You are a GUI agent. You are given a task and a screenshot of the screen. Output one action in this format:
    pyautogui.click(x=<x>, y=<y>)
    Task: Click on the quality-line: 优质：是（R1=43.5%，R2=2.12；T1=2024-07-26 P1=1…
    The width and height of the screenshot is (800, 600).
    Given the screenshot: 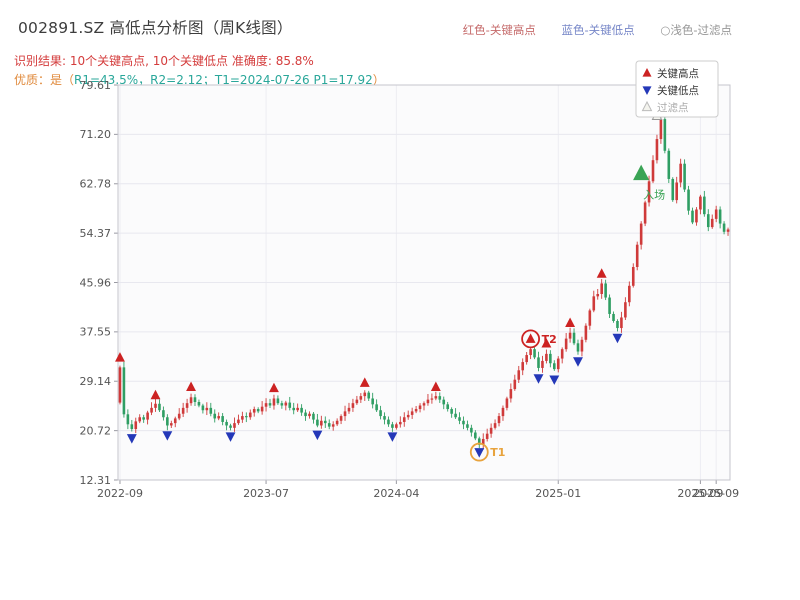 What is the action you would take?
    pyautogui.click(x=199, y=79)
    